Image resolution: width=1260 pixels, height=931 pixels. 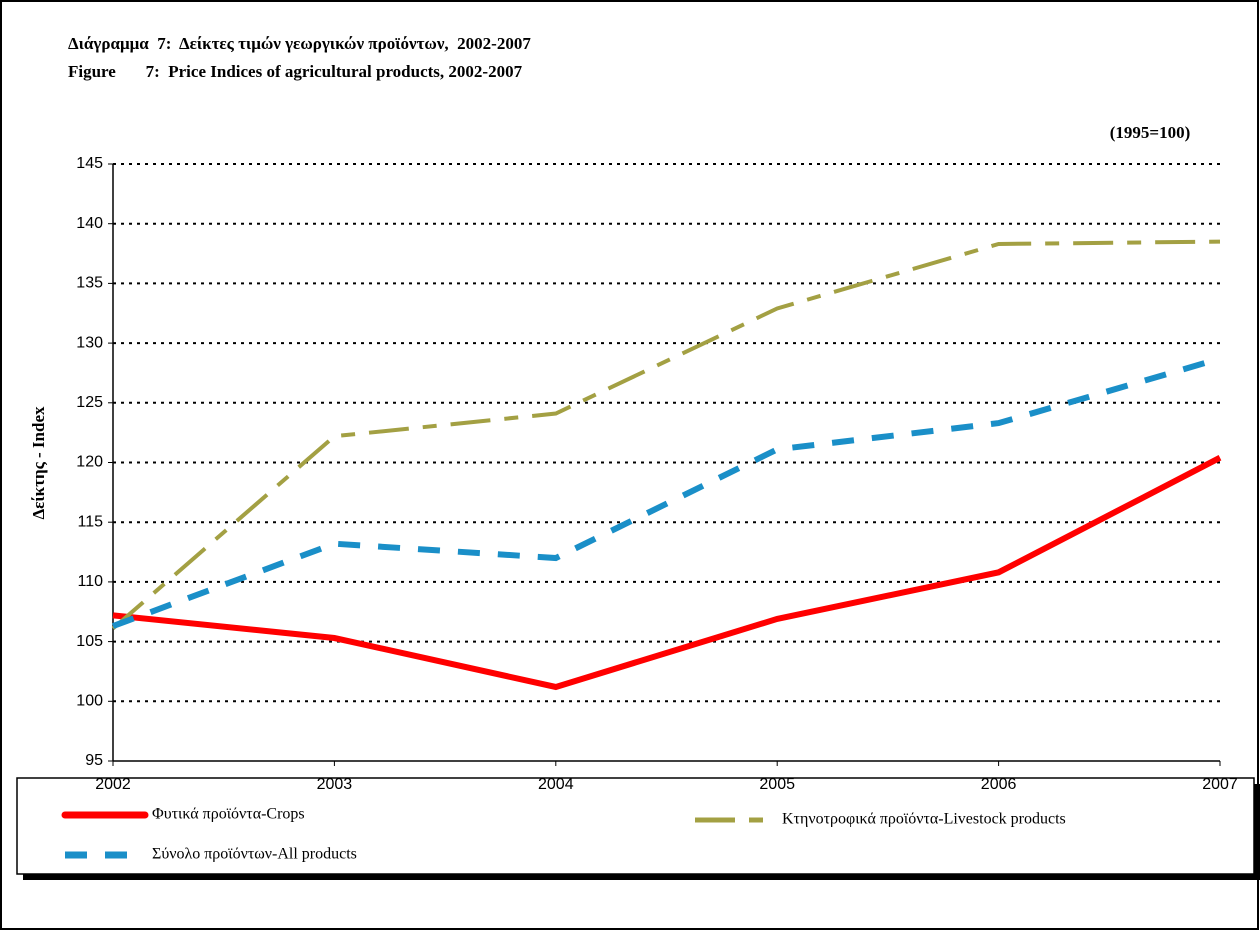 I want to click on y-tick-label: 145, so click(x=89, y=163).